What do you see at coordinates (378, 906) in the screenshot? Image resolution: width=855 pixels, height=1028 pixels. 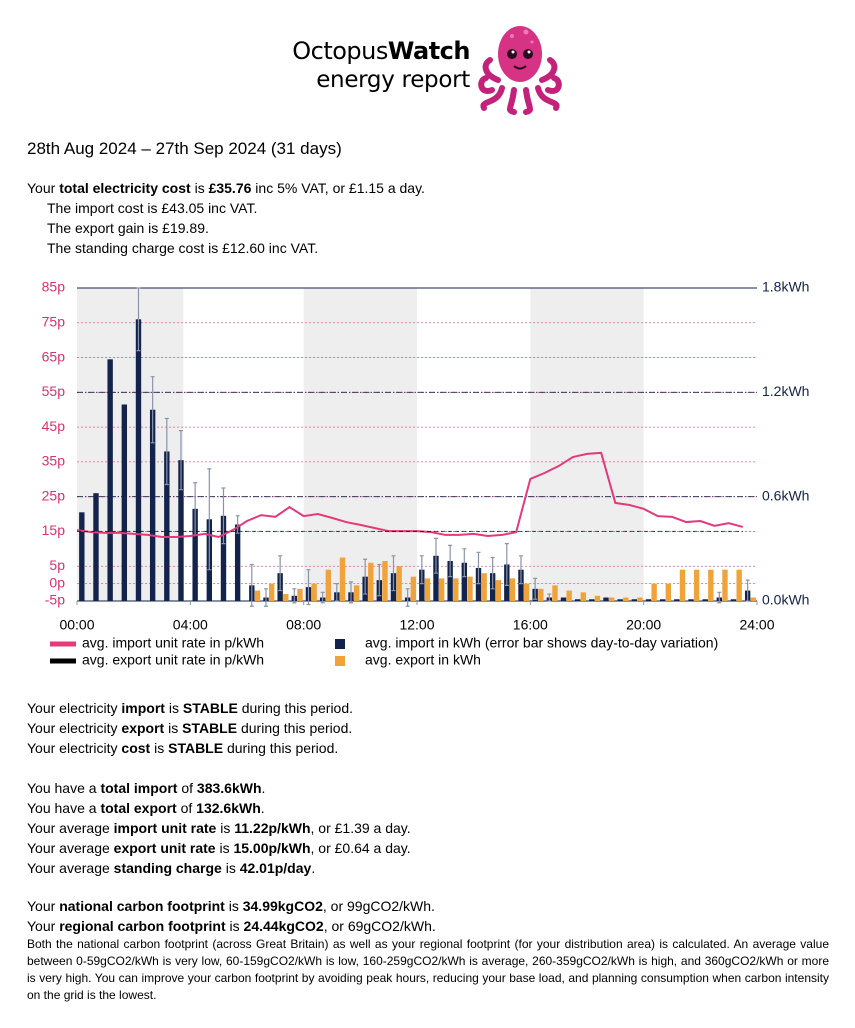 I see `carbon-line-part: , or 99gCO2/kWh.` at bounding box center [378, 906].